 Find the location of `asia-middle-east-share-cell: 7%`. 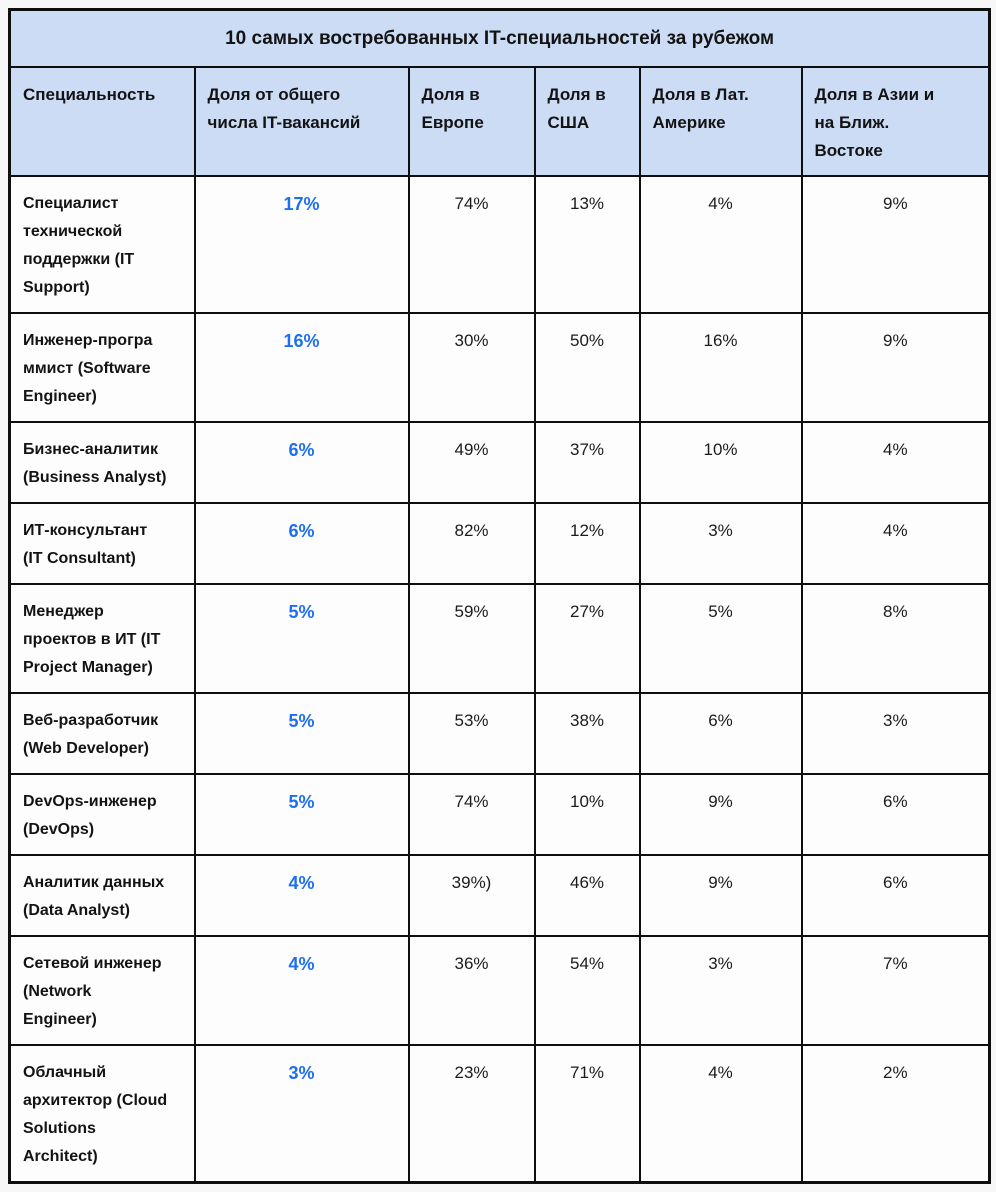

asia-middle-east-share-cell: 7% is located at coordinates (895, 990).